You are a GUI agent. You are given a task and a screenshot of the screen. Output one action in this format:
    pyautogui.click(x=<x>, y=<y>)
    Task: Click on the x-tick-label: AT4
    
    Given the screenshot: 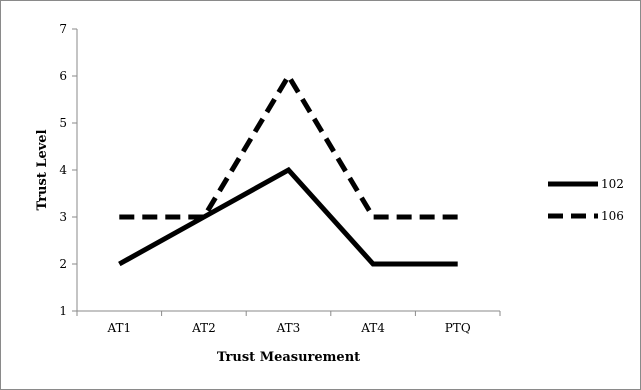 What is the action you would take?
    pyautogui.click(x=372, y=328)
    